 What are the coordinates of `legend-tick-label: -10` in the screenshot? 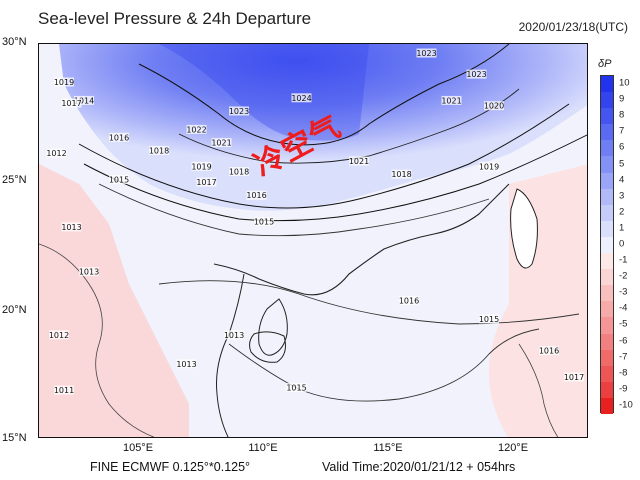 It's located at (626, 405).